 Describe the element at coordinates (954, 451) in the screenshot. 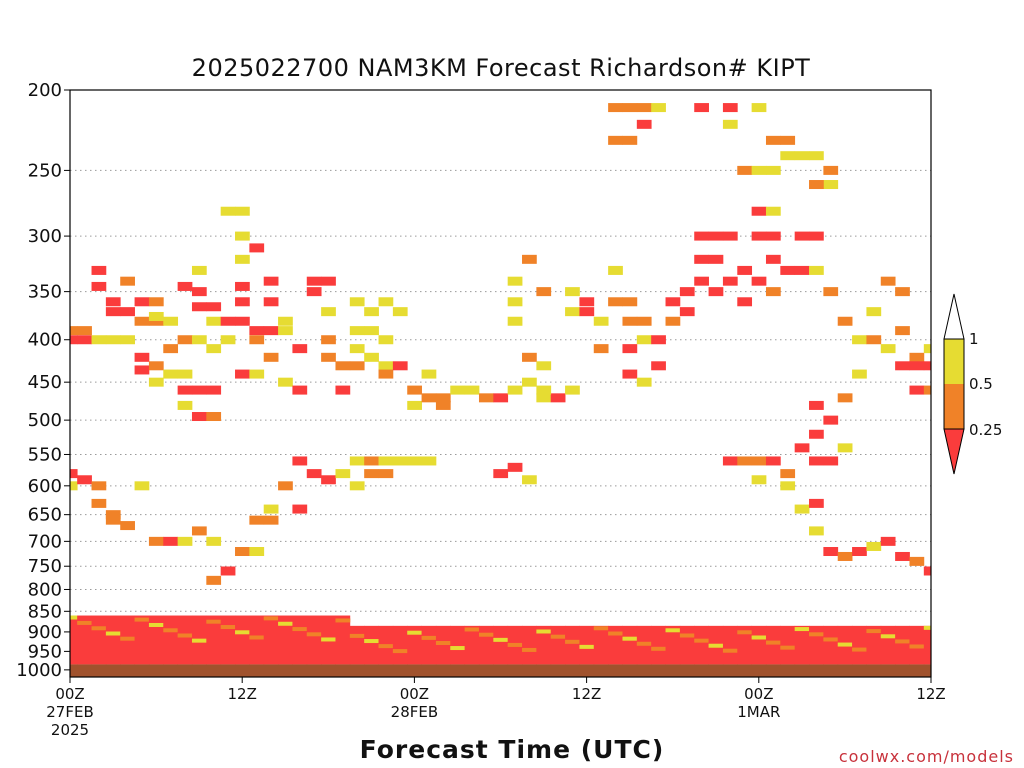

I see `legend-triangle-red` at that location.